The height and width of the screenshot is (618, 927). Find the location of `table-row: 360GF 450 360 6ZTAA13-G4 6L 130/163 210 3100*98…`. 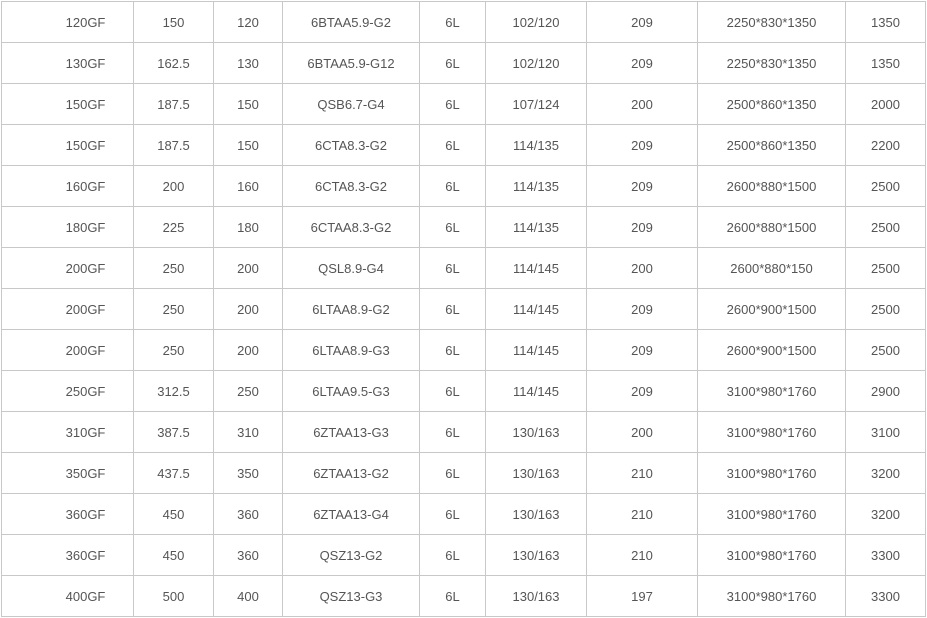

table-row: 360GF 450 360 6ZTAA13-G4 6L 130/163 210 3100*98… is located at coordinates (463, 514).